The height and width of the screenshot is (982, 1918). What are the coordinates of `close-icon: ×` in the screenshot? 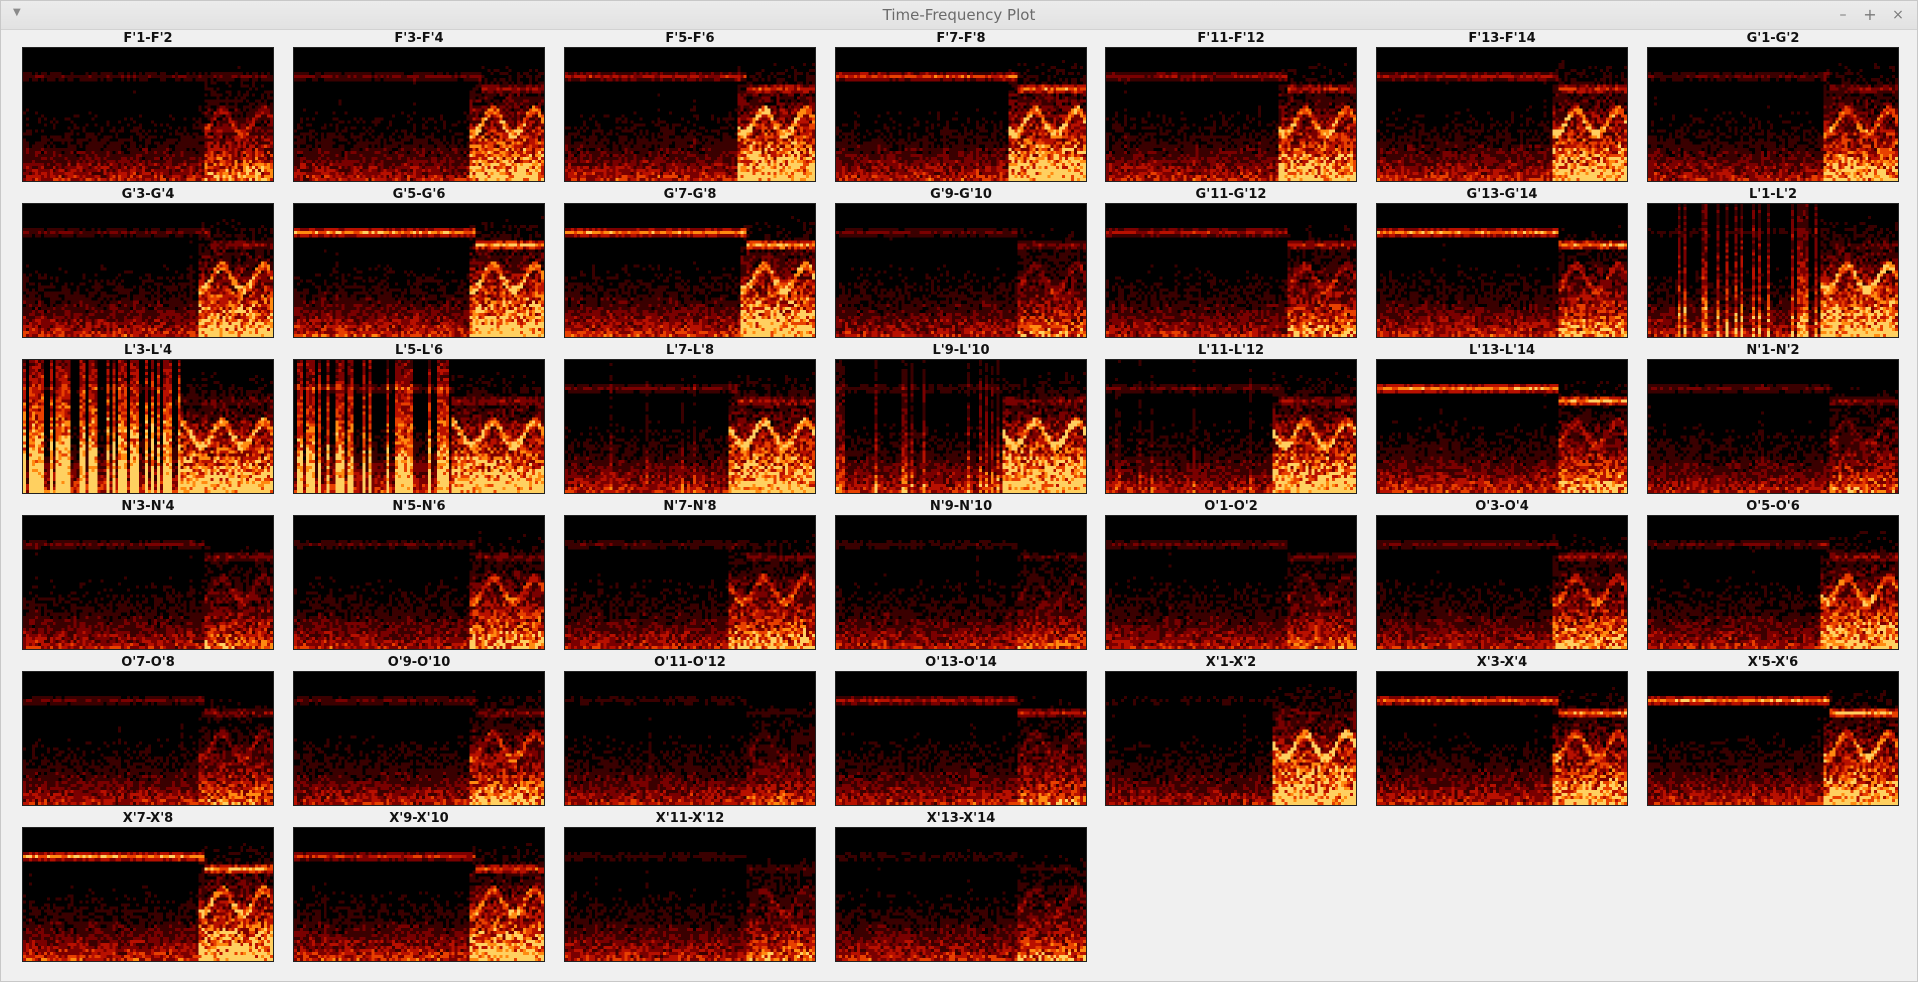 It's located at (1898, 15).